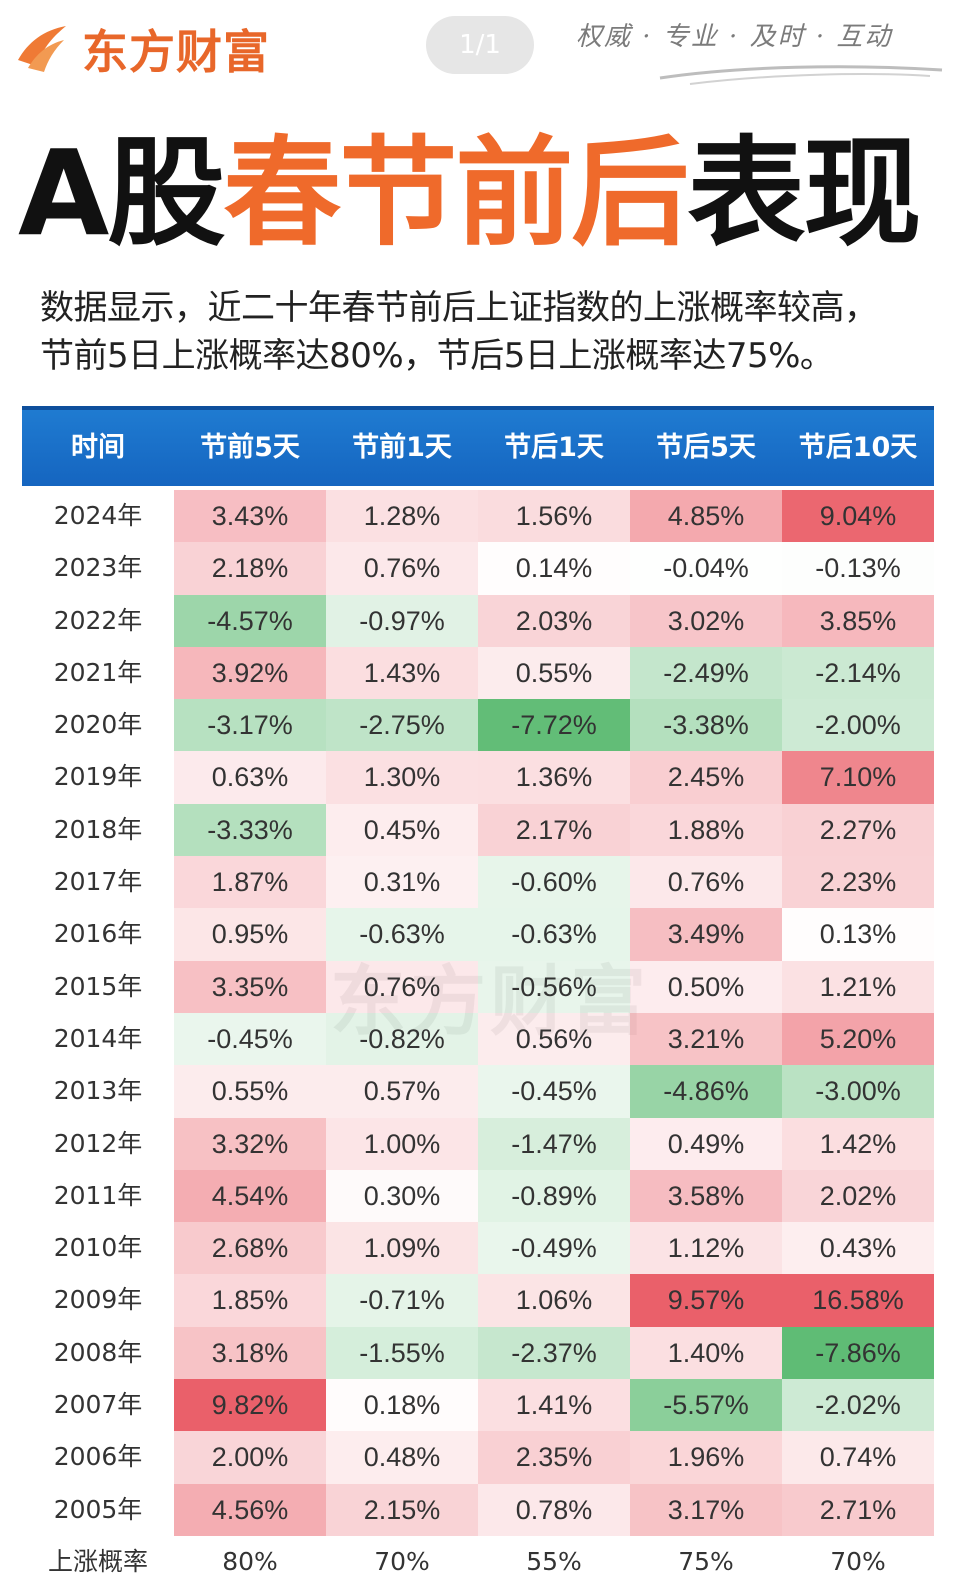 The height and width of the screenshot is (1588, 970). I want to click on value-cell: 1.40%, so click(706, 1353).